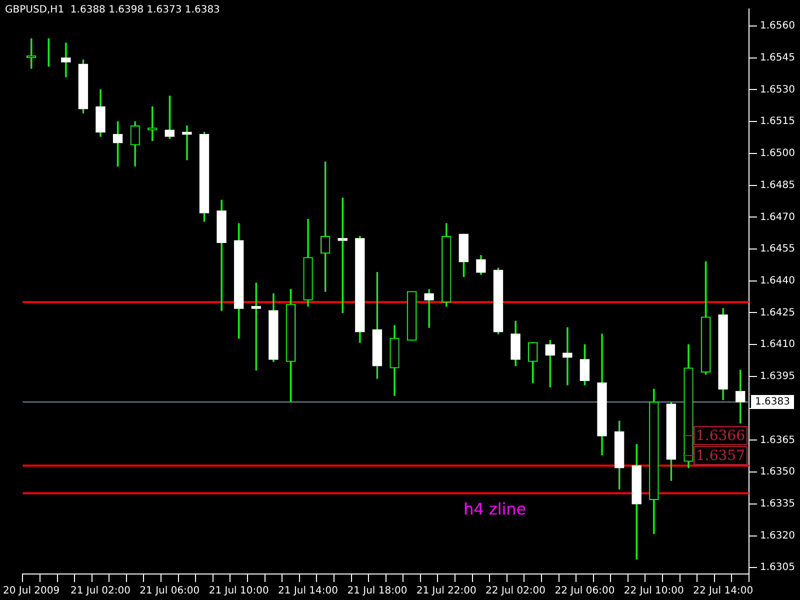  I want to click on y-tick-label: 1.6500, so click(778, 154).